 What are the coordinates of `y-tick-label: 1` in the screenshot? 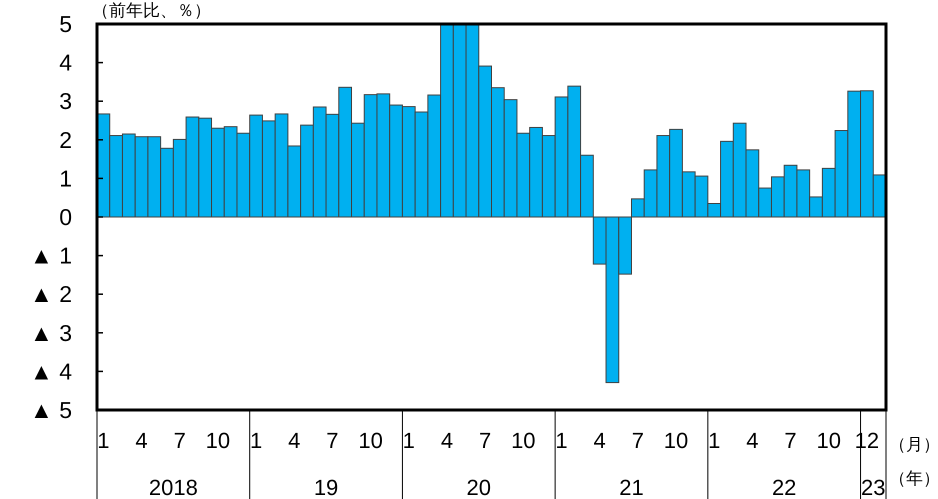 It's located at (65, 178).